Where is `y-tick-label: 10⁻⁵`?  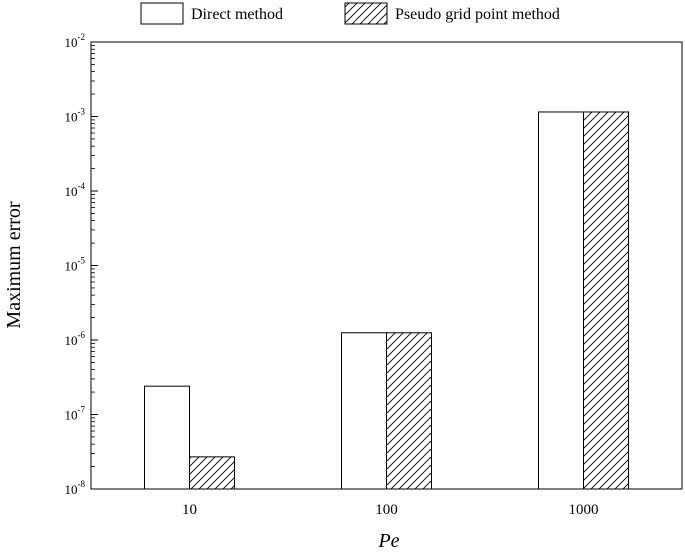
y-tick-label: 10⁻⁵ is located at coordinates (75, 265).